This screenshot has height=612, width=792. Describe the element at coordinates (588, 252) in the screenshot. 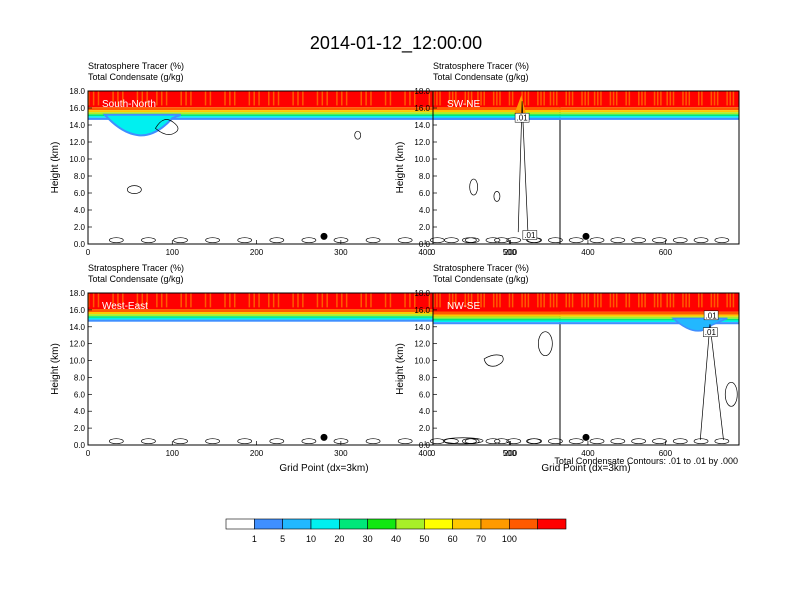

I see `x-tick-label: 400` at that location.